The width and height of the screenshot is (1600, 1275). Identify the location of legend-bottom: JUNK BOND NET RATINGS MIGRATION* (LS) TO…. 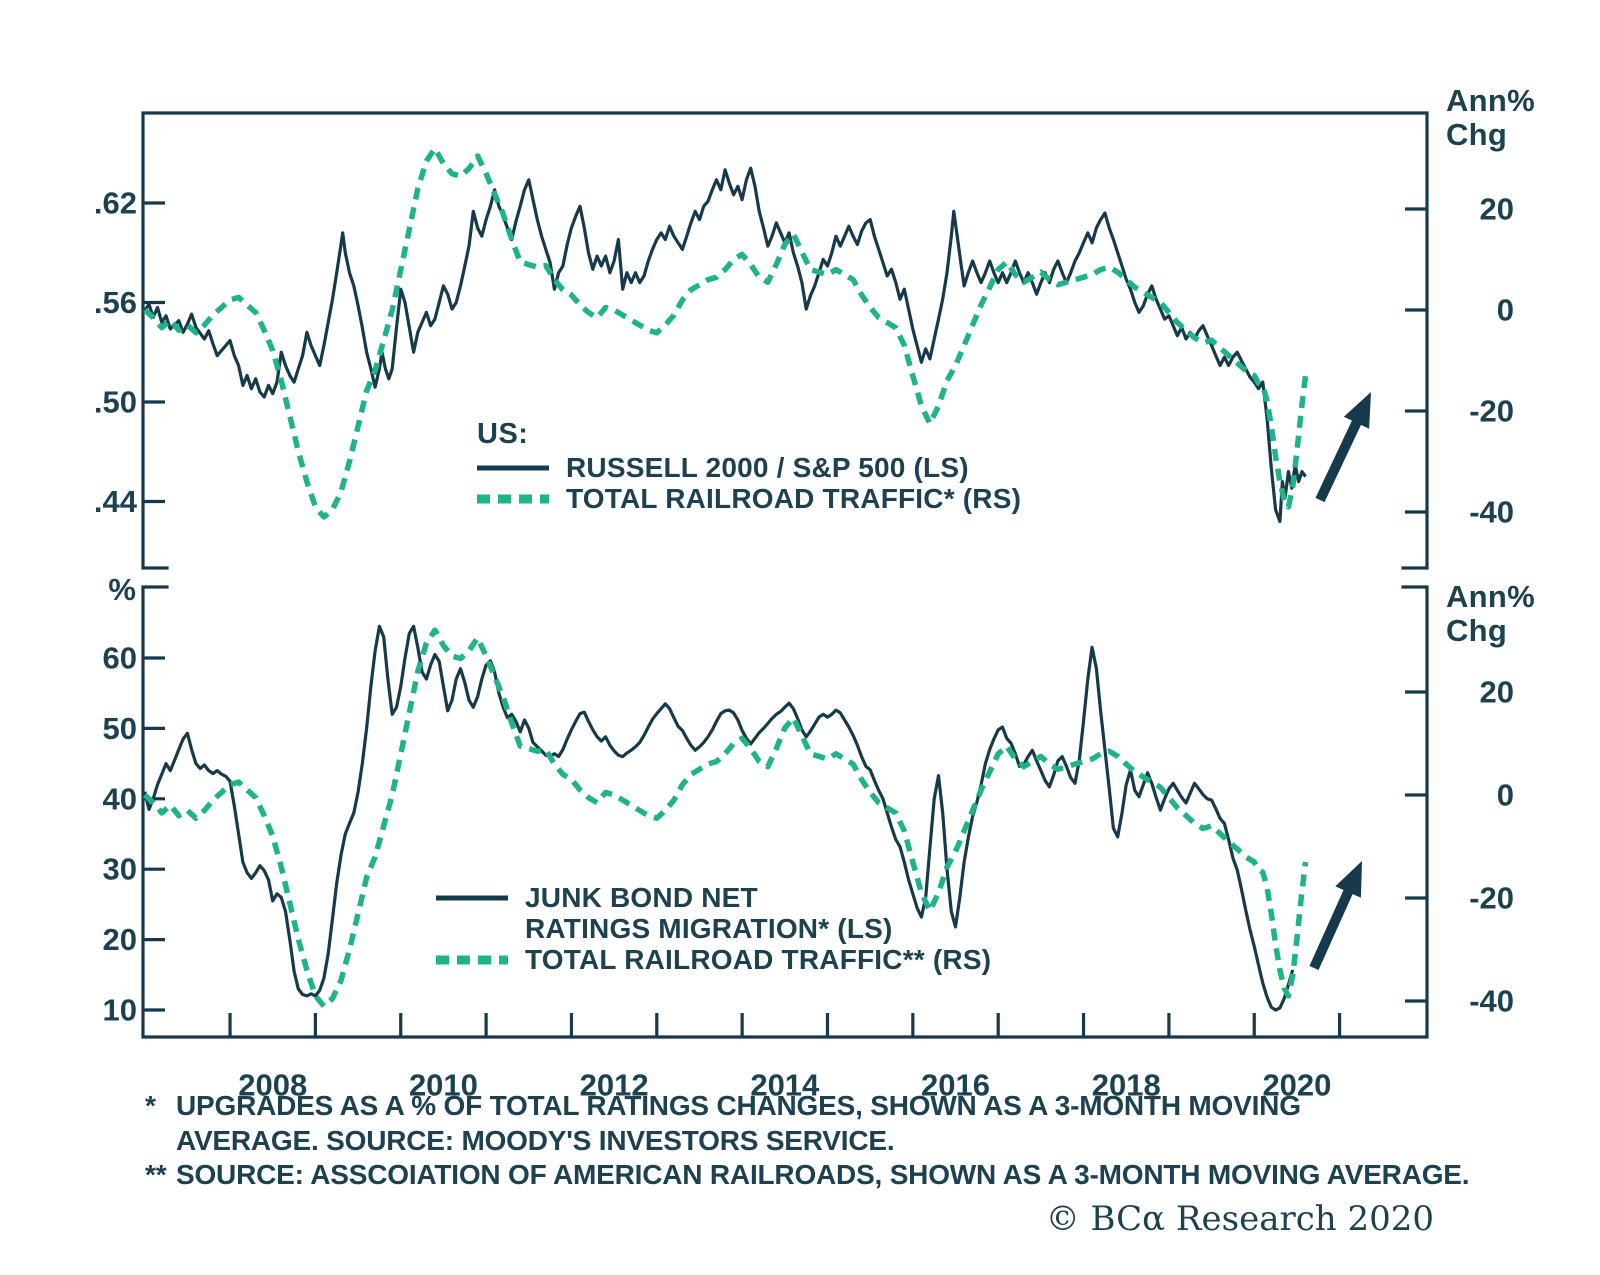
(713, 928).